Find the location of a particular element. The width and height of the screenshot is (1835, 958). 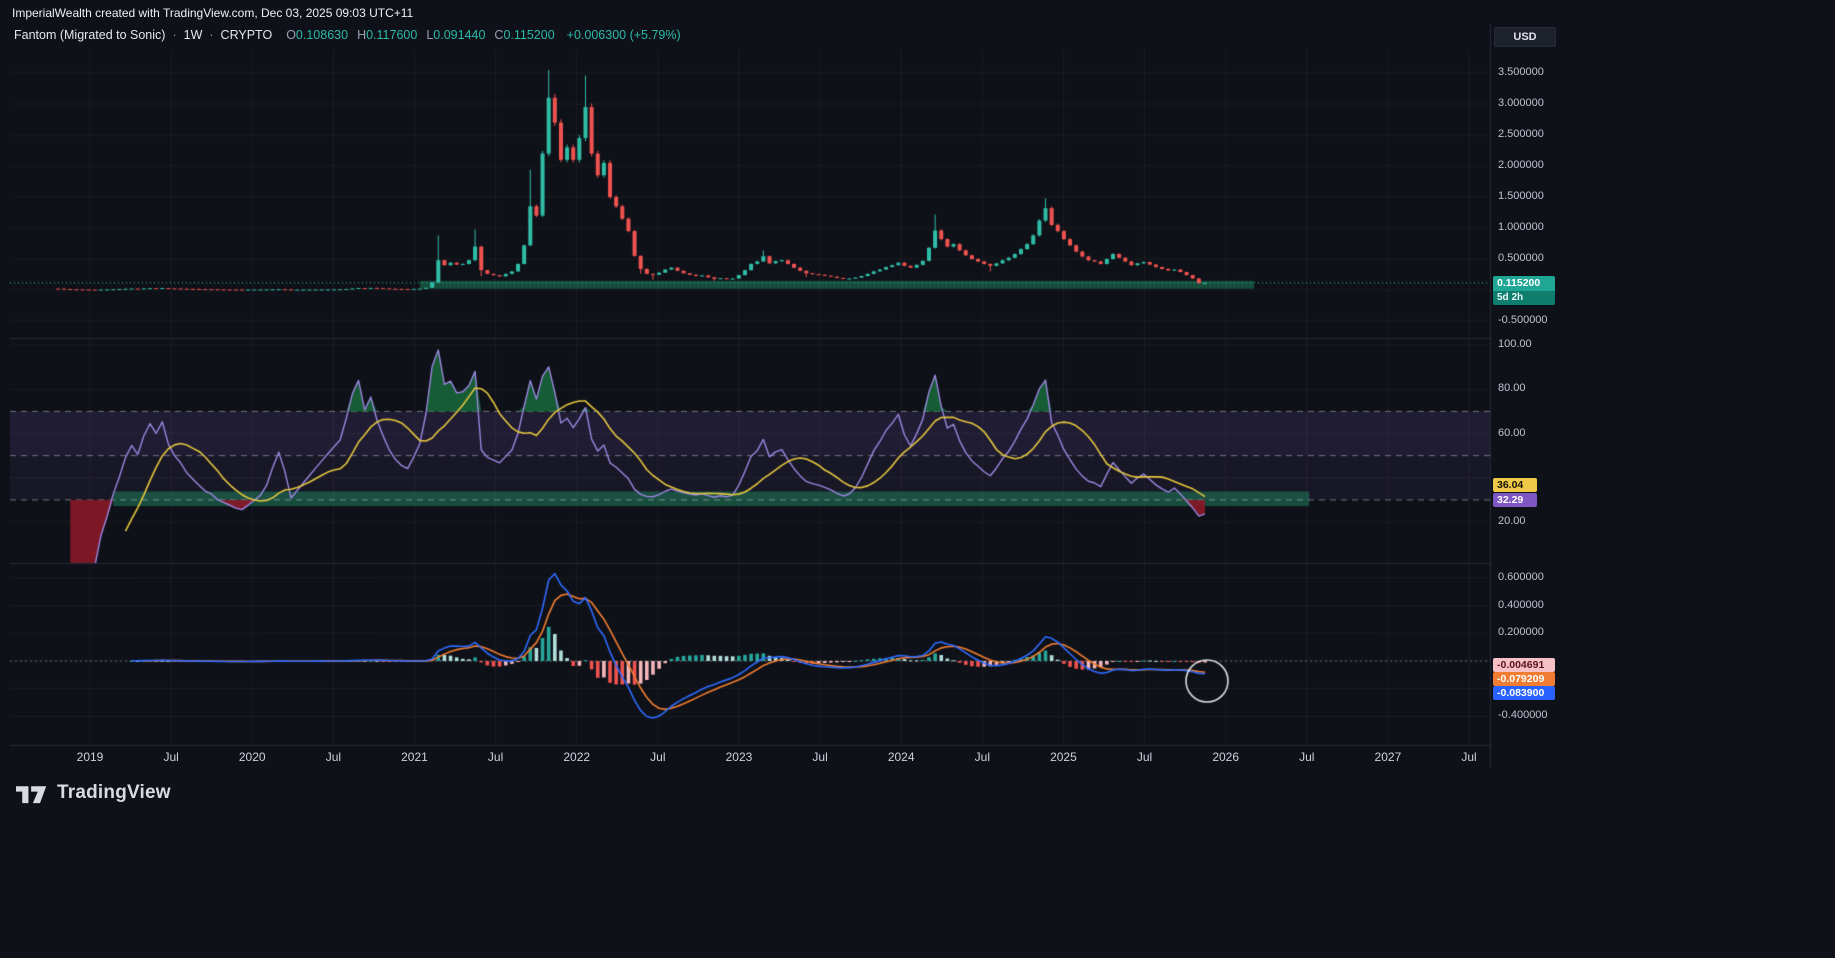

time-axis-label: 2023 is located at coordinates (739, 757).